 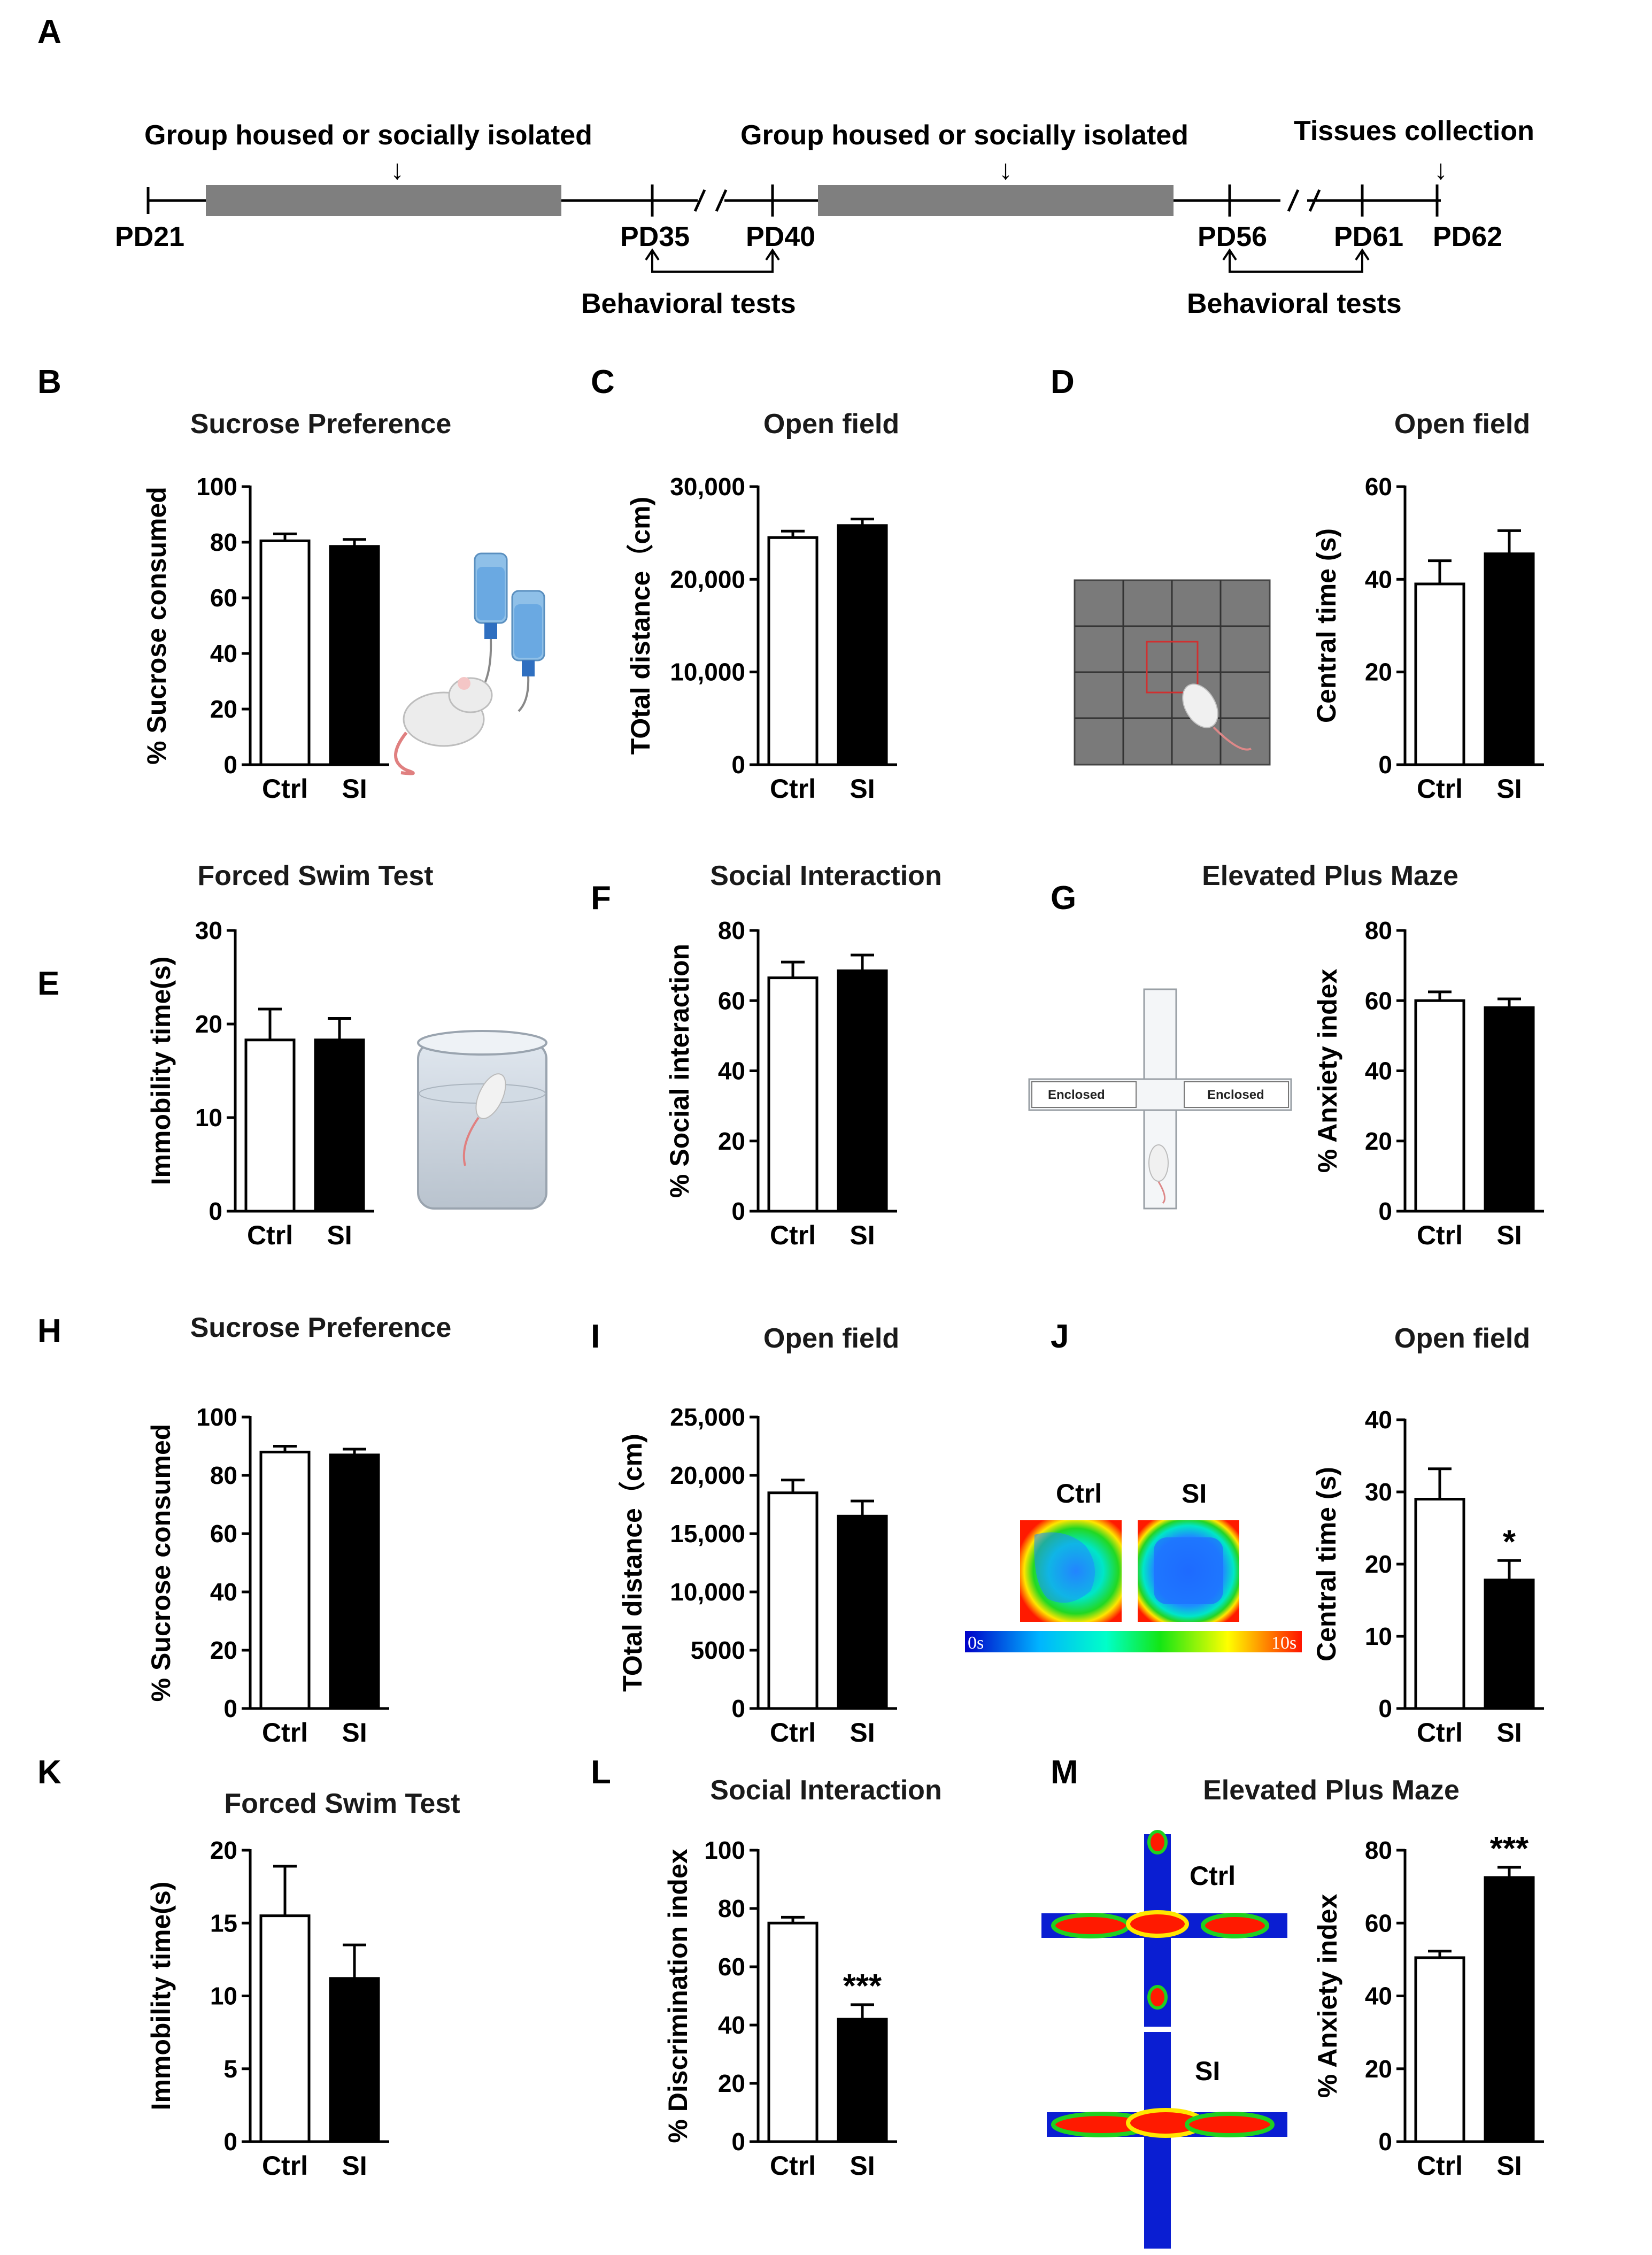 I want to click on label-pd21: PD21, so click(x=149, y=237).